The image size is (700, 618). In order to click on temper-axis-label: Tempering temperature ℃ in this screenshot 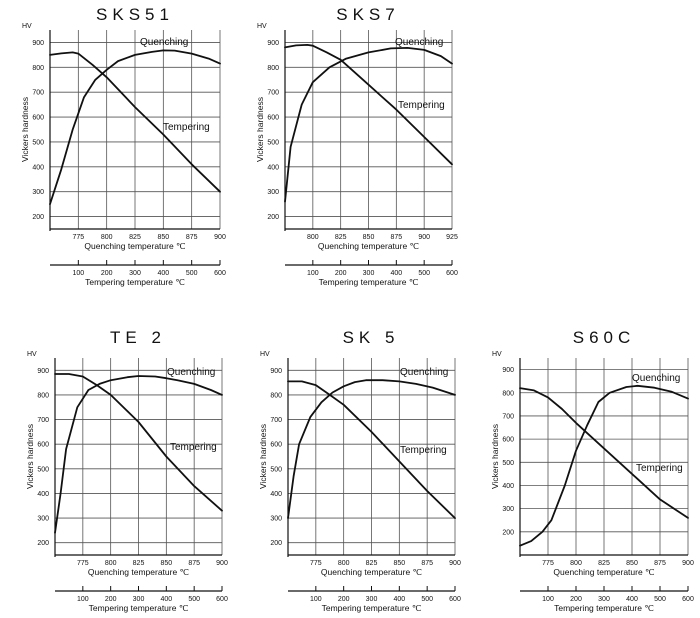, I will do `click(372, 608)`.